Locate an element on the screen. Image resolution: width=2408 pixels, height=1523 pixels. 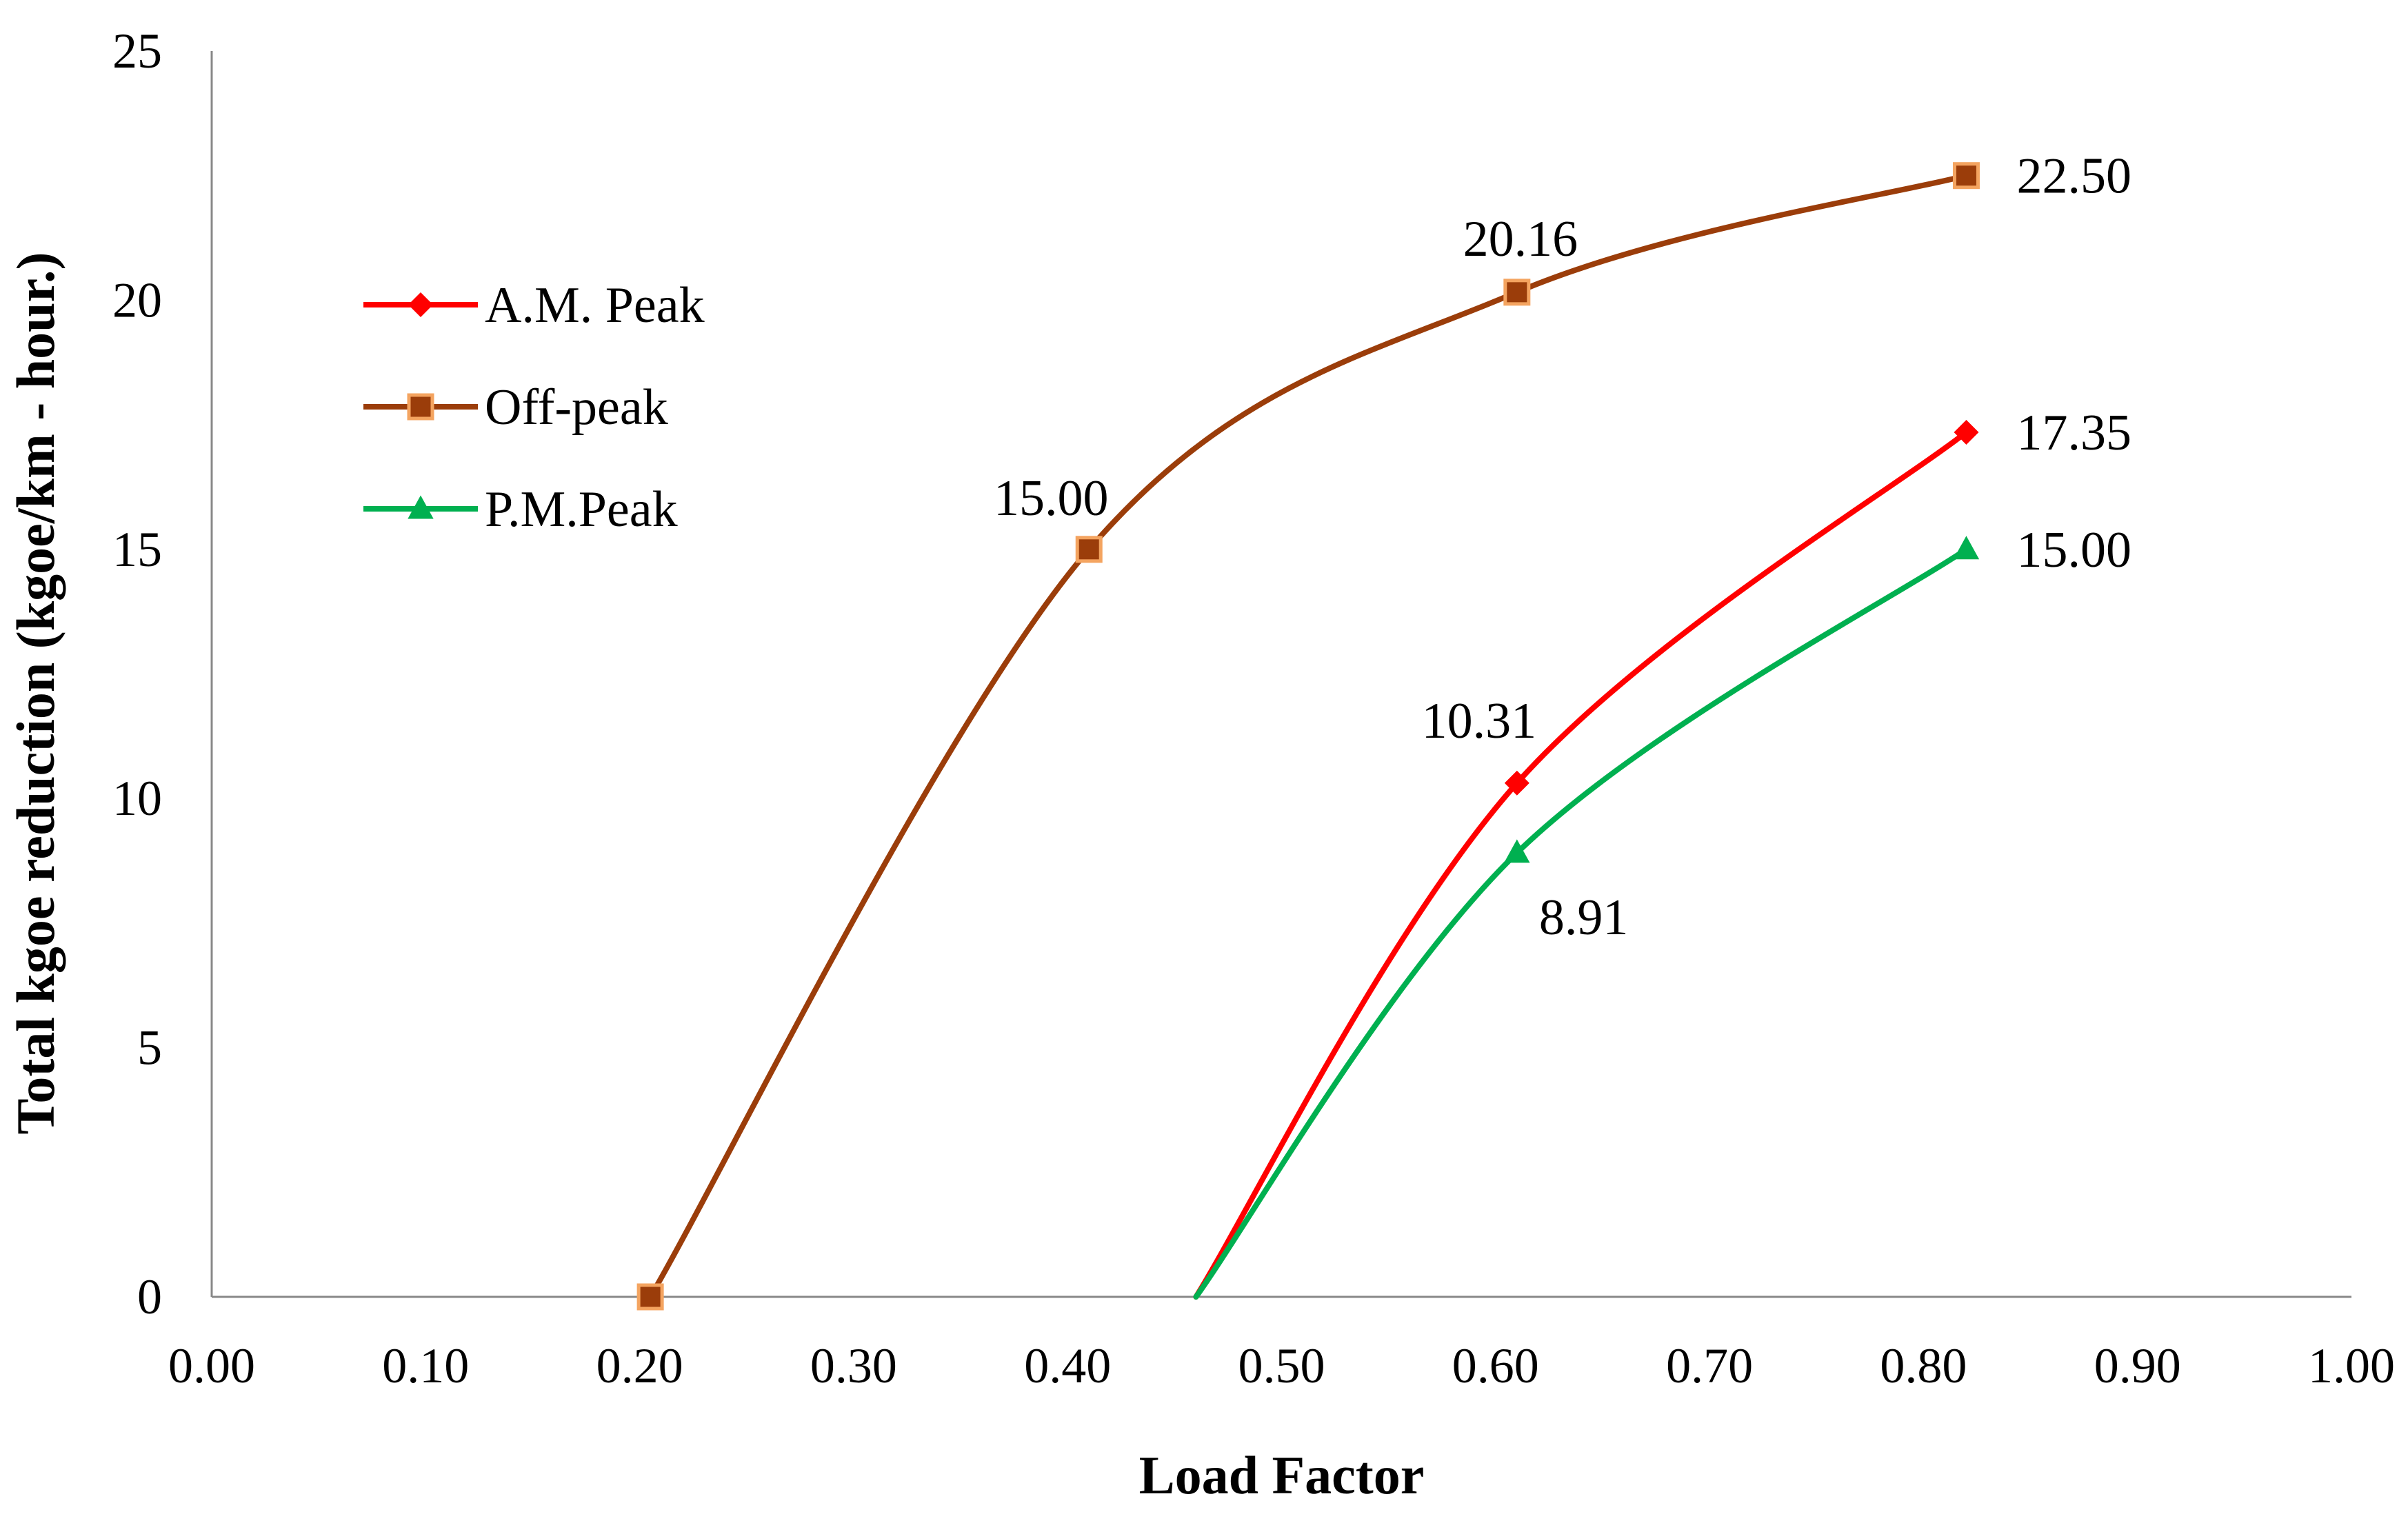
y-axis-title: Total kgoe reduction (kgoe/km - hour.) is located at coordinates (36, 693).